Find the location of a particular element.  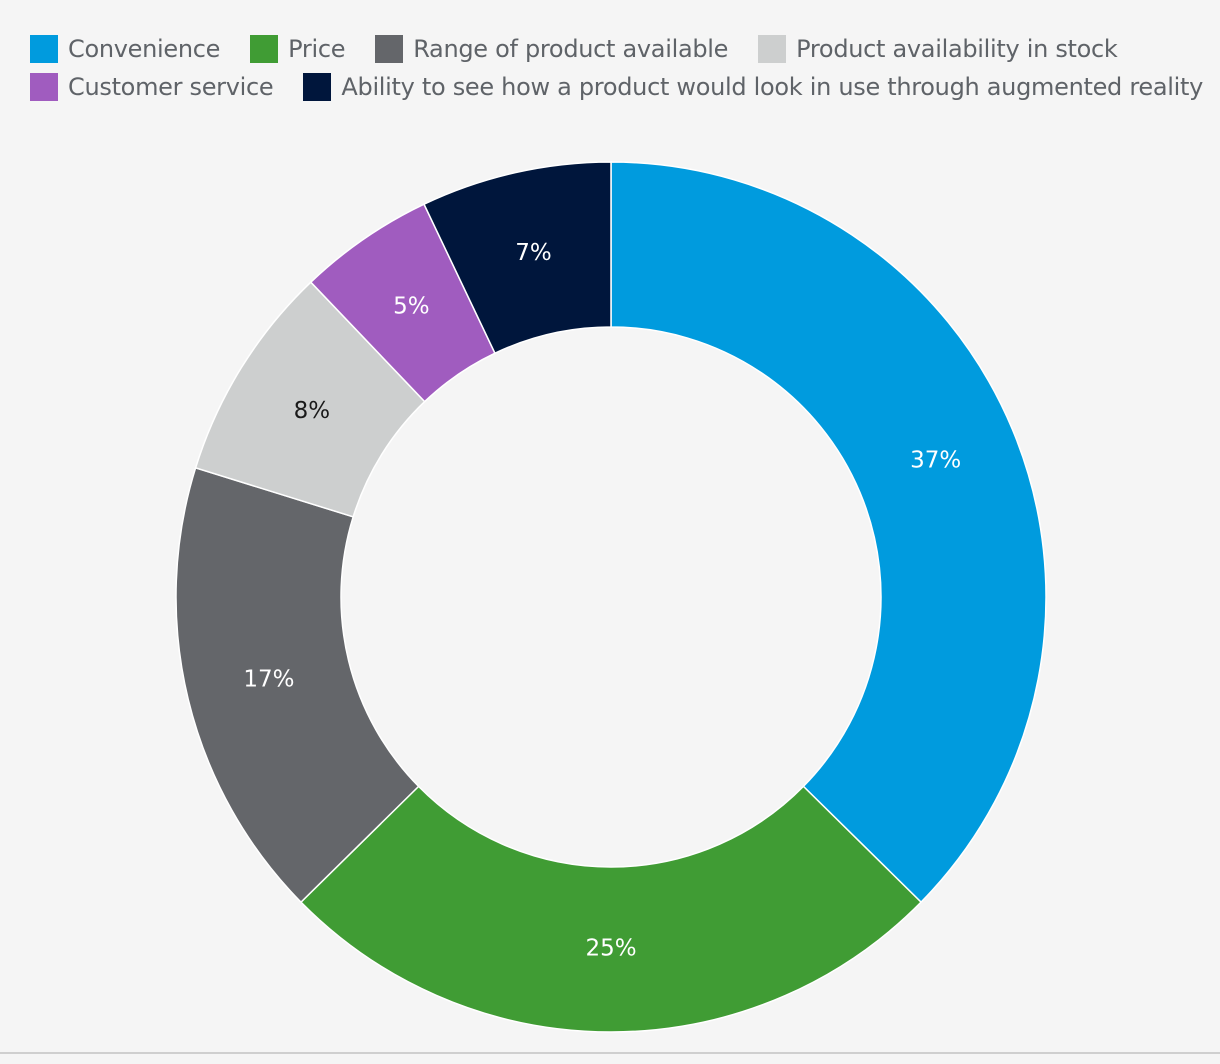

legend-swatch-augmented-reality is located at coordinates (317, 87).